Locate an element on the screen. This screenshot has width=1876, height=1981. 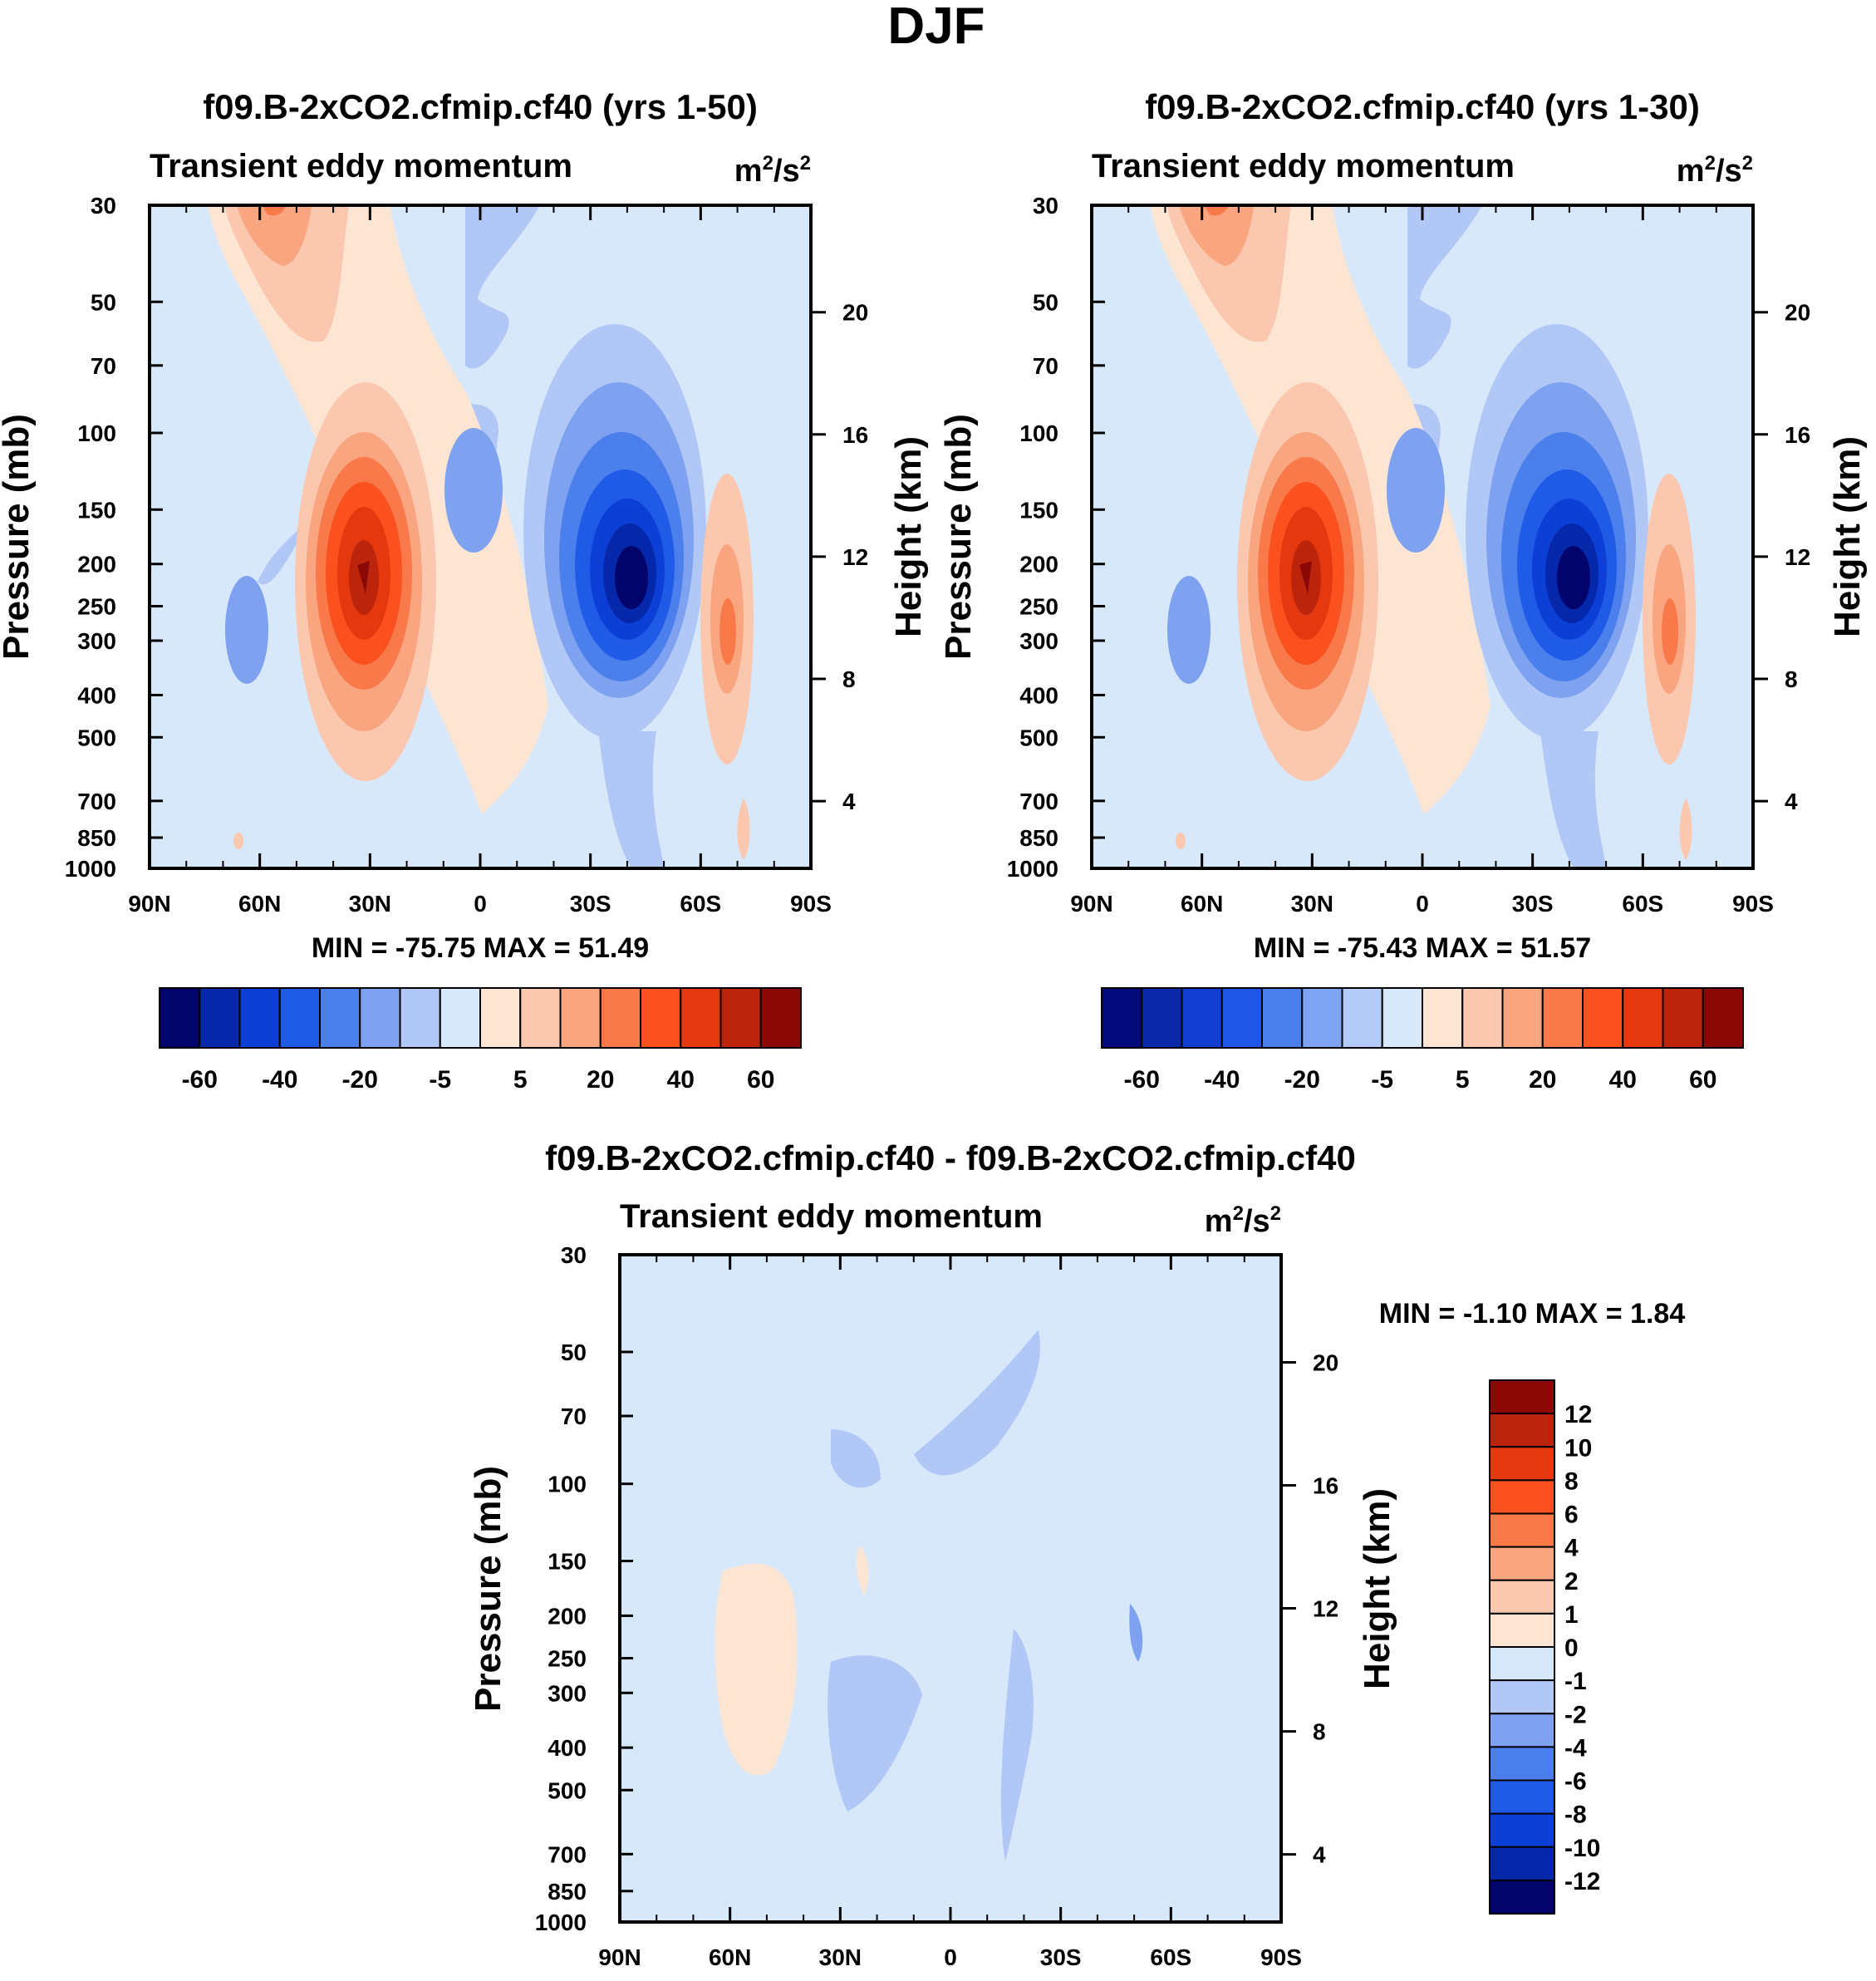
panel-3-x-tick-label: 60N is located at coordinates (730, 1957).